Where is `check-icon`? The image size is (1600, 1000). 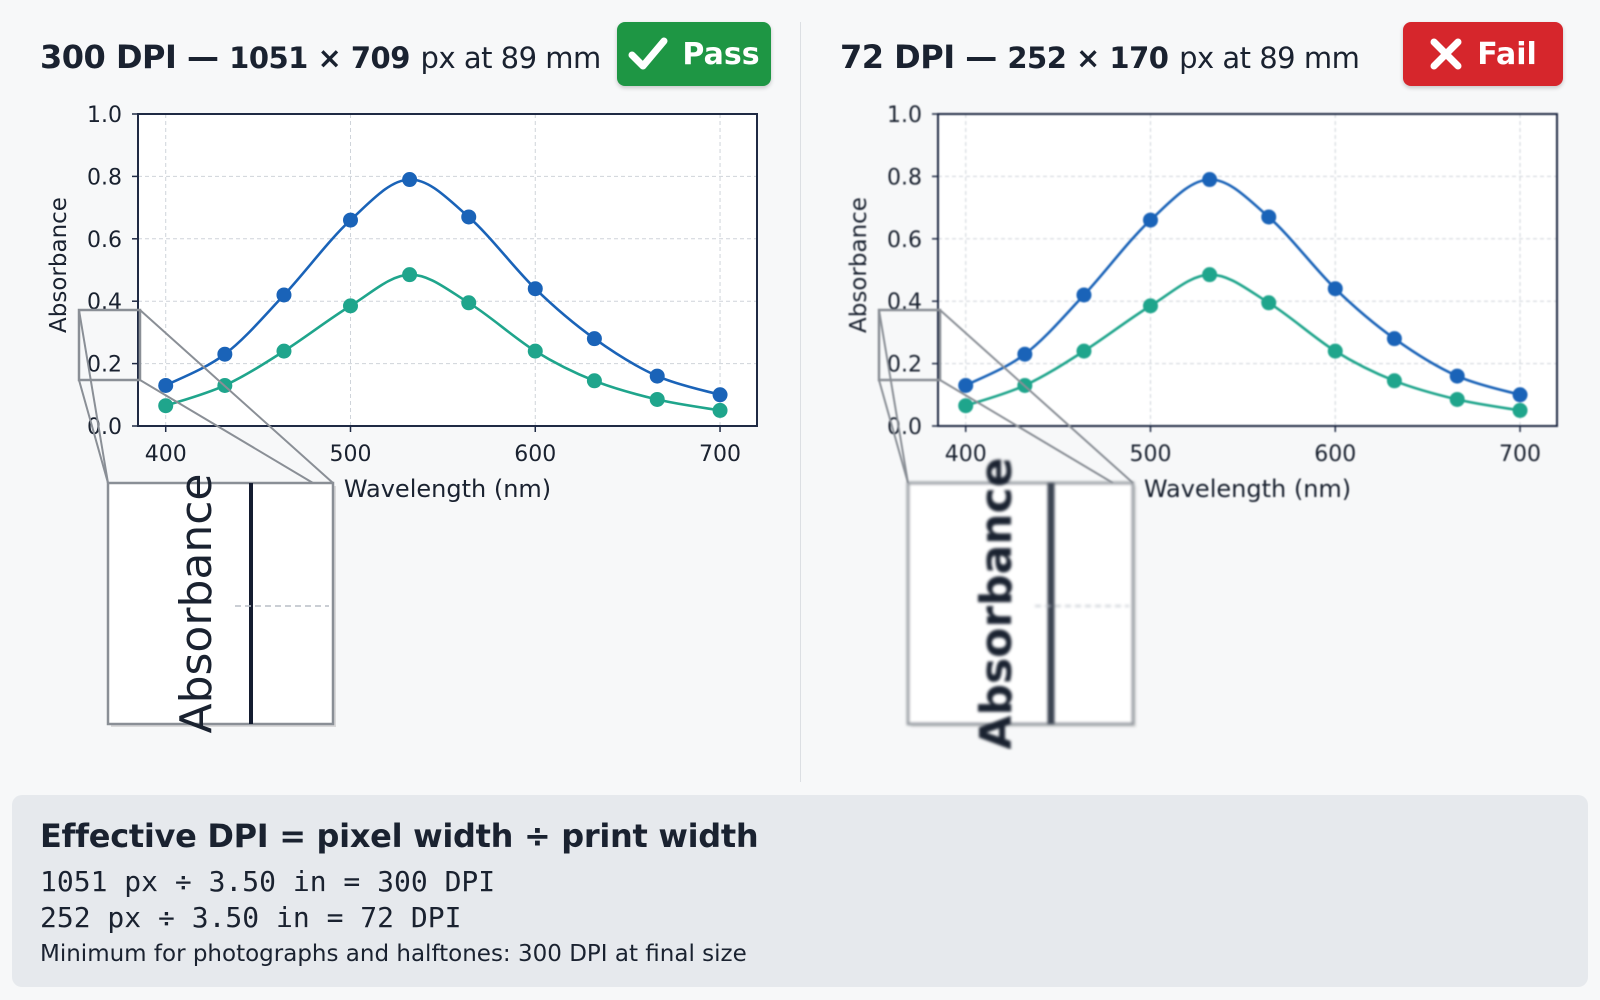
check-icon is located at coordinates (648, 53).